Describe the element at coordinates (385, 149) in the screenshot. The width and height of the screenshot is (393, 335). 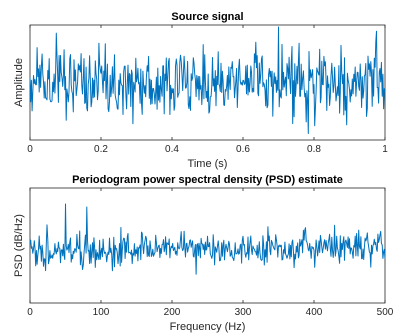
I see `source-signal-xtick-label: 1` at that location.